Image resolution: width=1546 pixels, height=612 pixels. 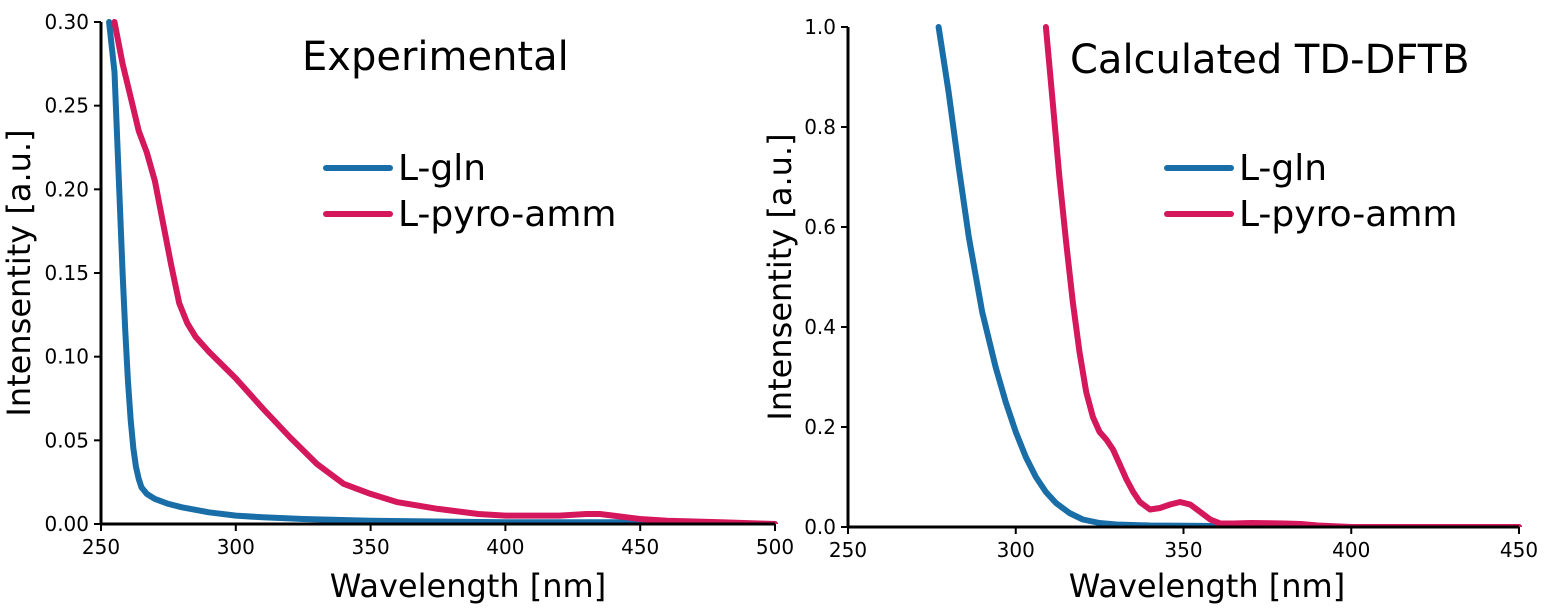 I want to click on y-tick-label: 0.4, so click(x=820, y=327).